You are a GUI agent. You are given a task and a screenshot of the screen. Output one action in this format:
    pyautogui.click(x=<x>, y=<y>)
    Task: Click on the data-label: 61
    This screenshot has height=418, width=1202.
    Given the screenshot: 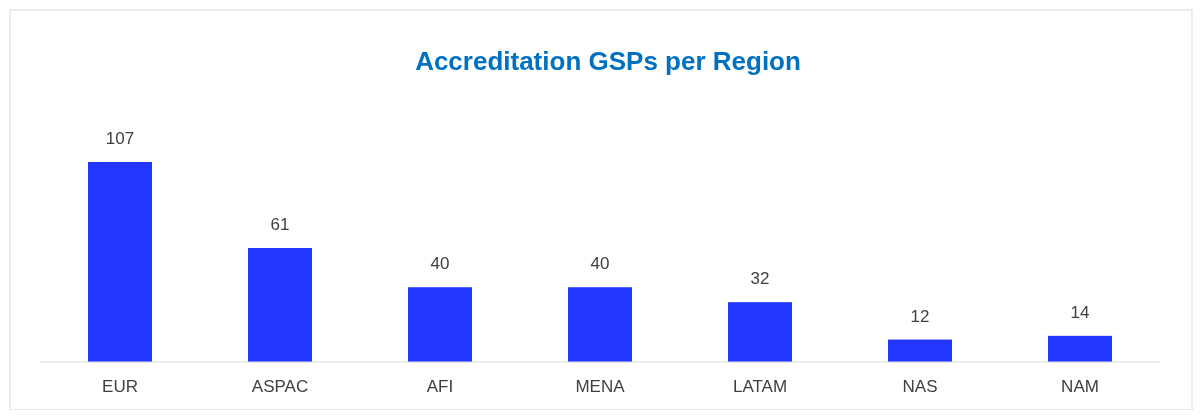 What is the action you would take?
    pyautogui.click(x=280, y=224)
    